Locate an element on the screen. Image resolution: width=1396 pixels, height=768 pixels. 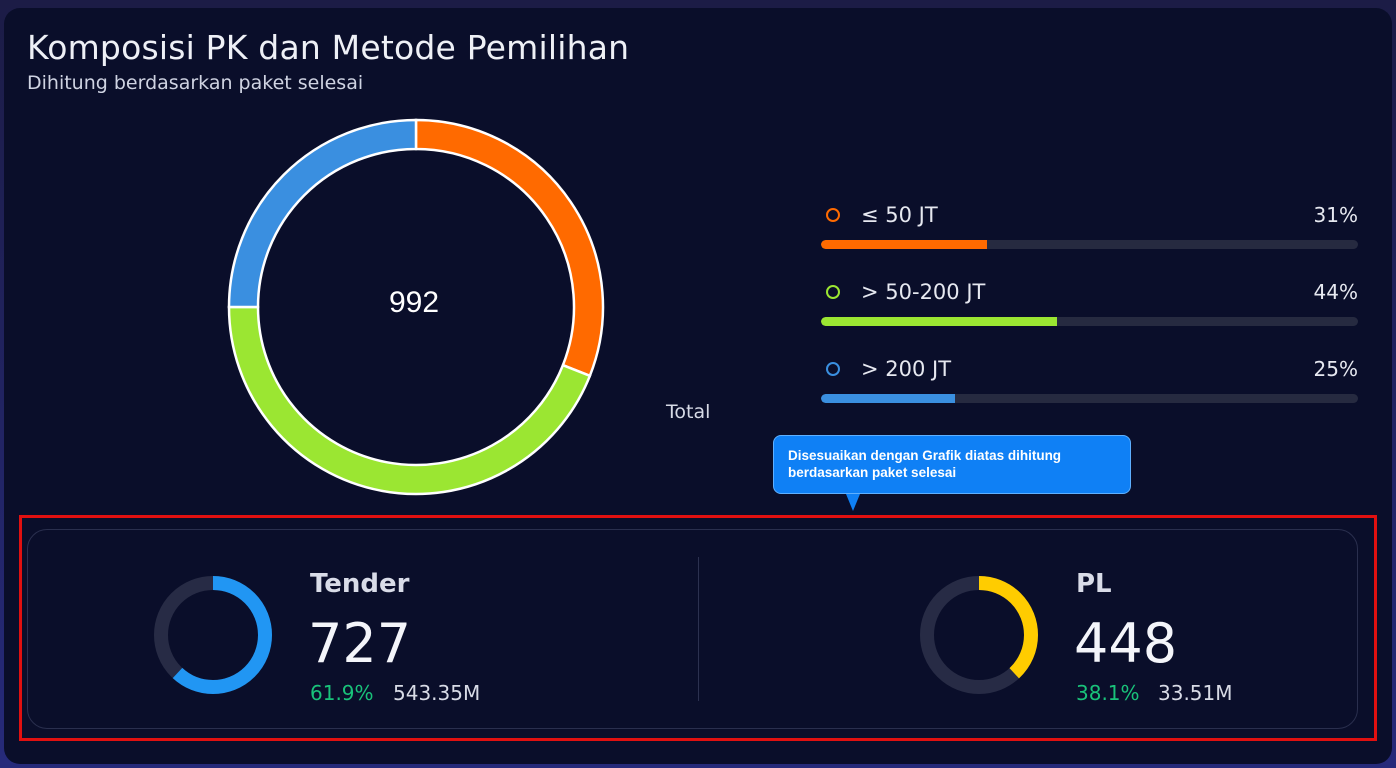
legend-item-gt-200: > 200 JT 25% is located at coordinates (1089, 392).